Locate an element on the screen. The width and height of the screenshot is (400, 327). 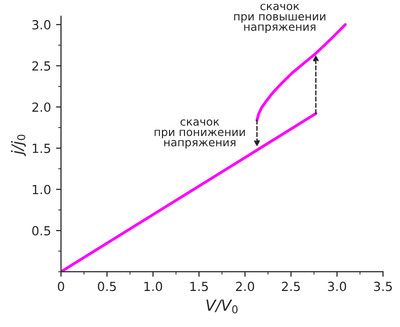
x-tick-label: 1.0 is located at coordinates (153, 287).